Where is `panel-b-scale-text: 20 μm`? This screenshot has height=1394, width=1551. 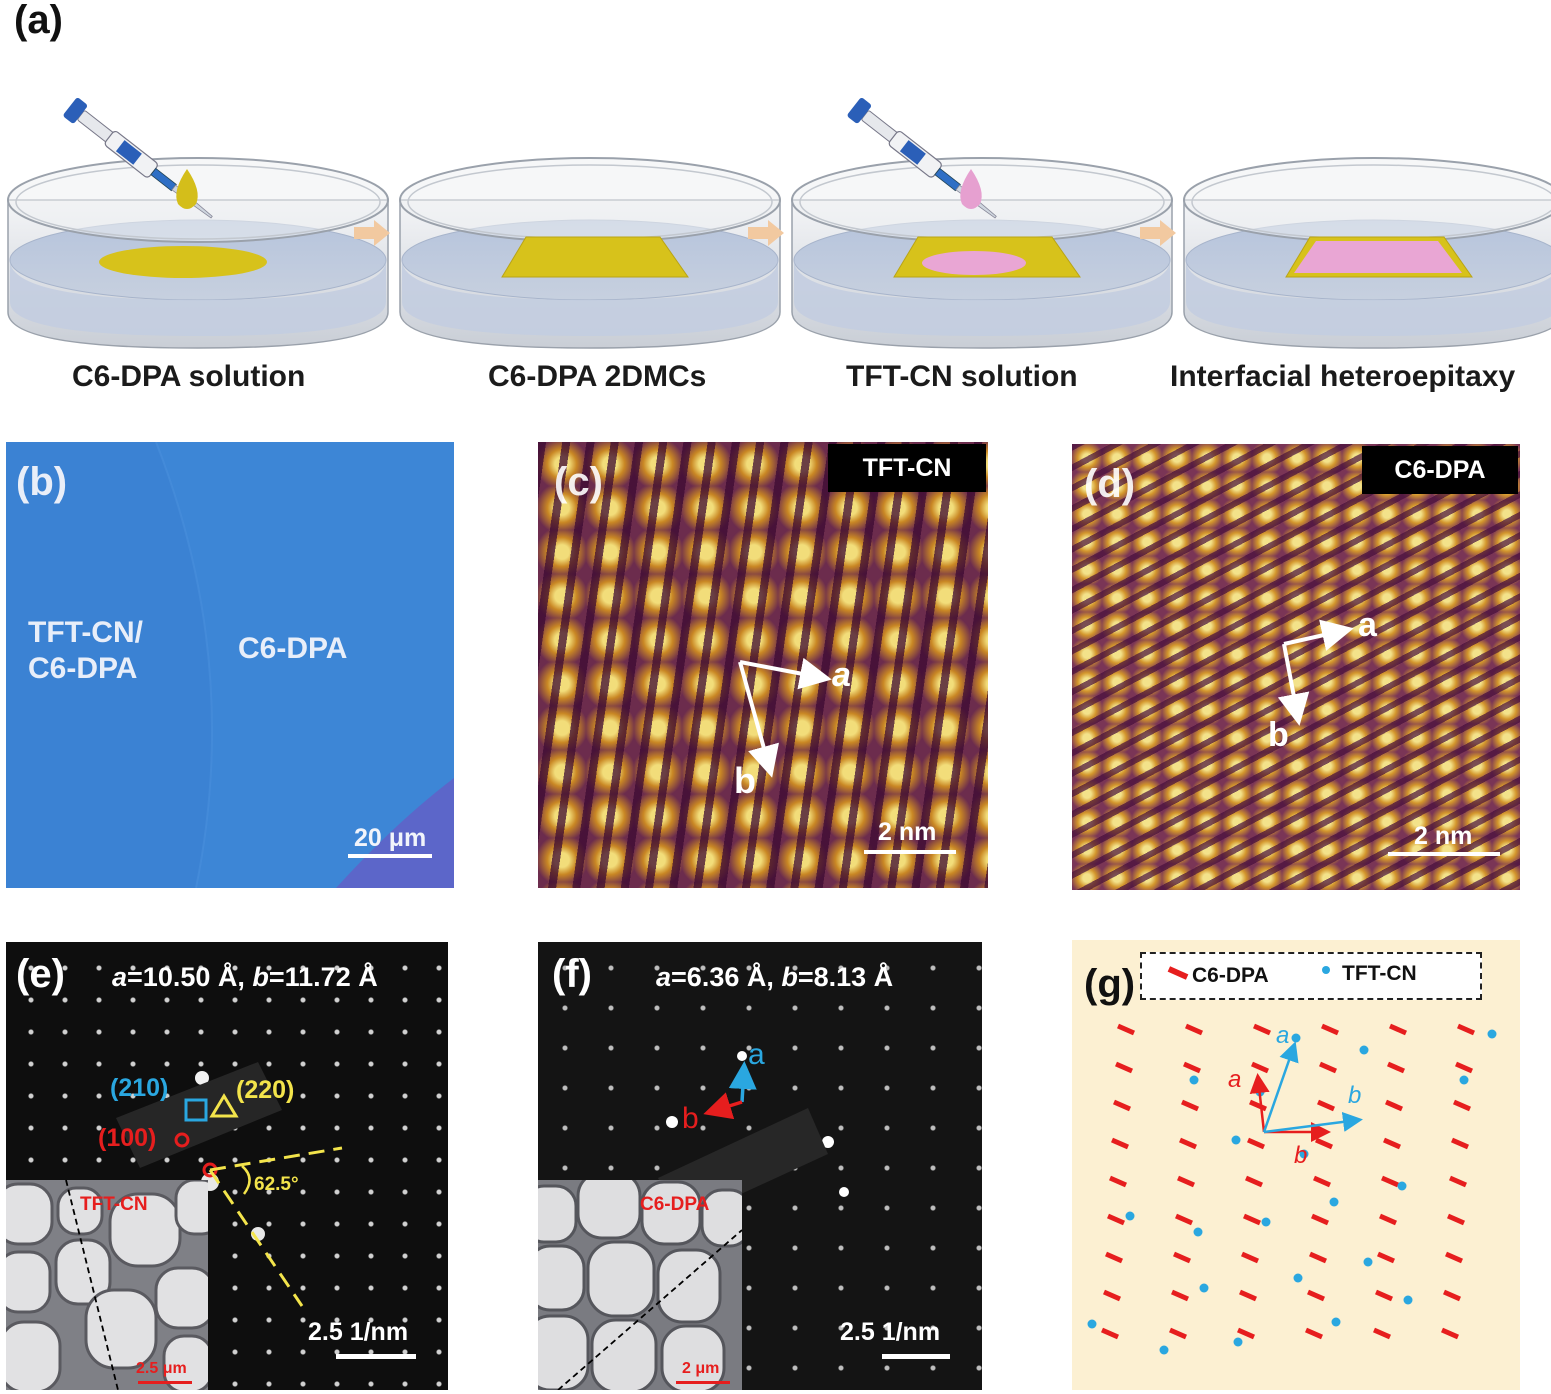
panel-b-scale-text: 20 μm is located at coordinates (390, 838).